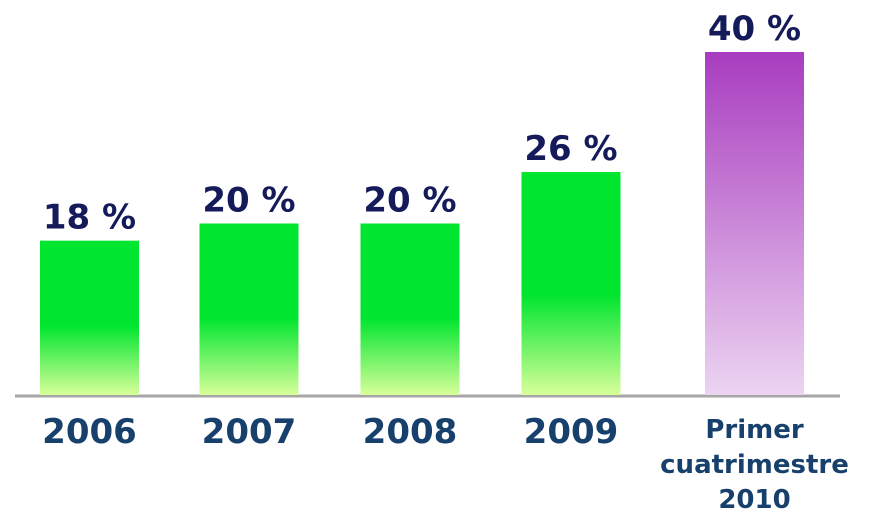  Describe the element at coordinates (570, 149) in the screenshot. I see `value-label: 26 %` at that location.